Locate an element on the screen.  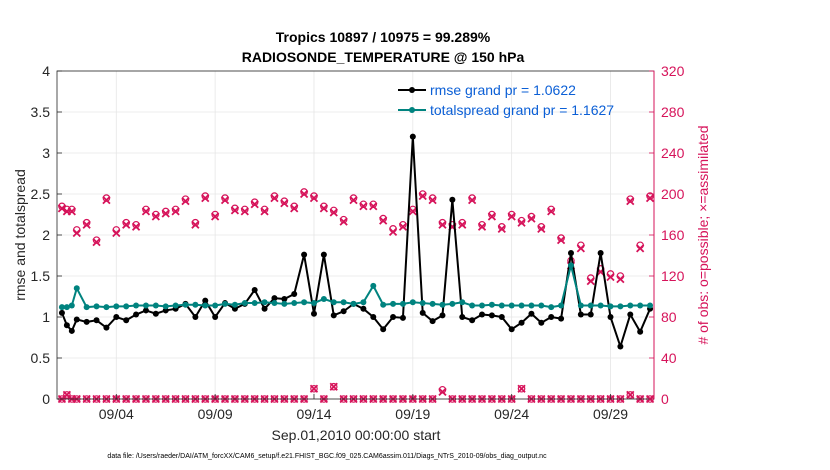
y-left-tick-label: 1 is located at coordinates (46, 317).